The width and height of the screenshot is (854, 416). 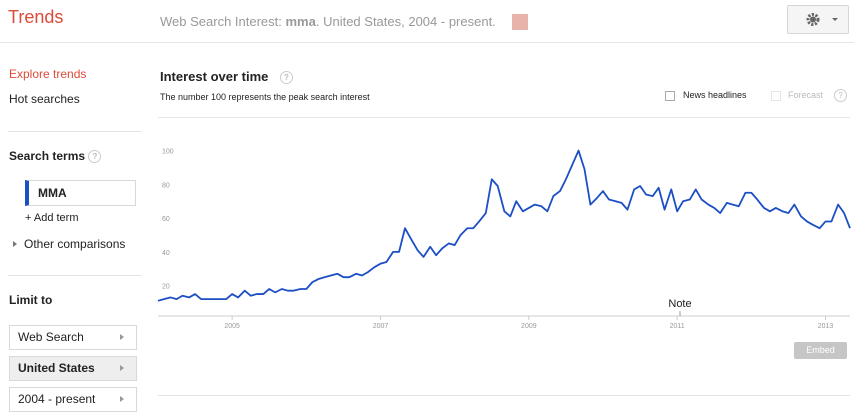 I want to click on settings-button, so click(x=818, y=19).